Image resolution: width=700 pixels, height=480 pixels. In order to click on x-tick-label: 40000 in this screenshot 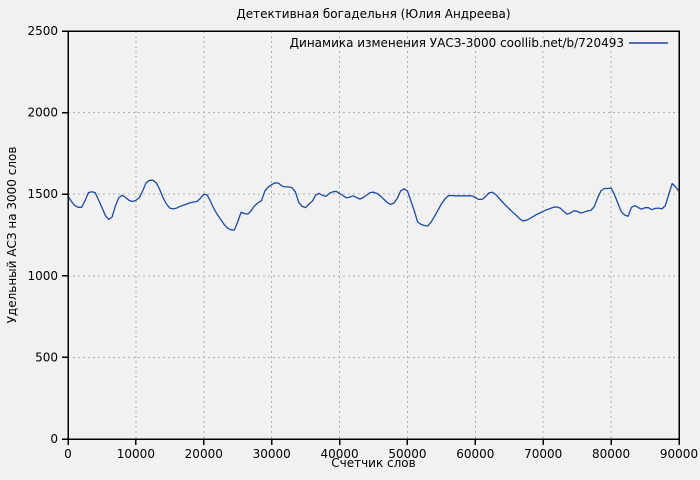, I will do `click(339, 454)`.